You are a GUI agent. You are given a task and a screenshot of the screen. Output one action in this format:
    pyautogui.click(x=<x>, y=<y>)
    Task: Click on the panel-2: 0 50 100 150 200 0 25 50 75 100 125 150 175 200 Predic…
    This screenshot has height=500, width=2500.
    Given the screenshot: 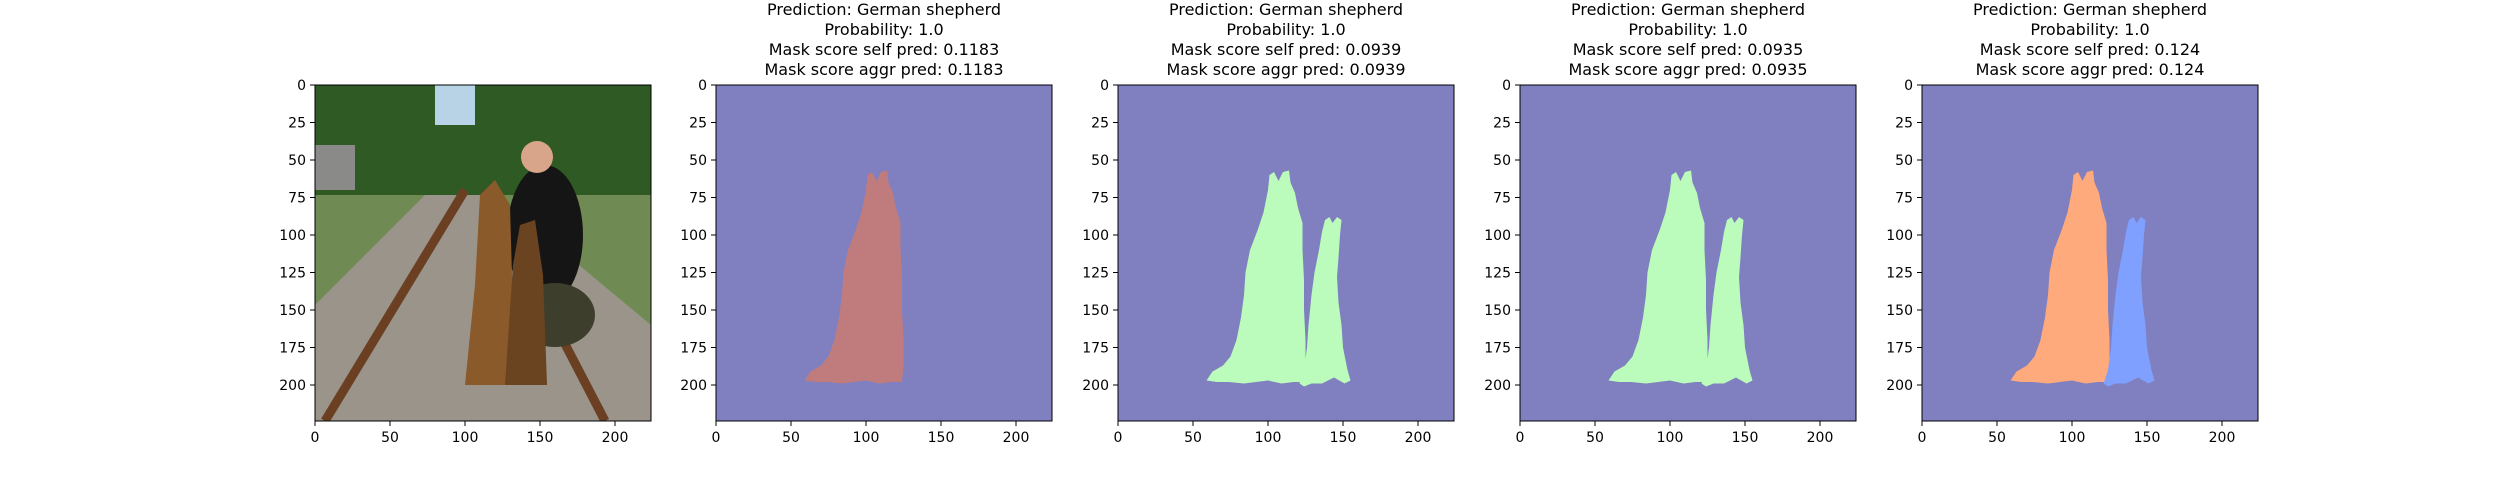 What is the action you would take?
    pyautogui.click(x=866, y=223)
    